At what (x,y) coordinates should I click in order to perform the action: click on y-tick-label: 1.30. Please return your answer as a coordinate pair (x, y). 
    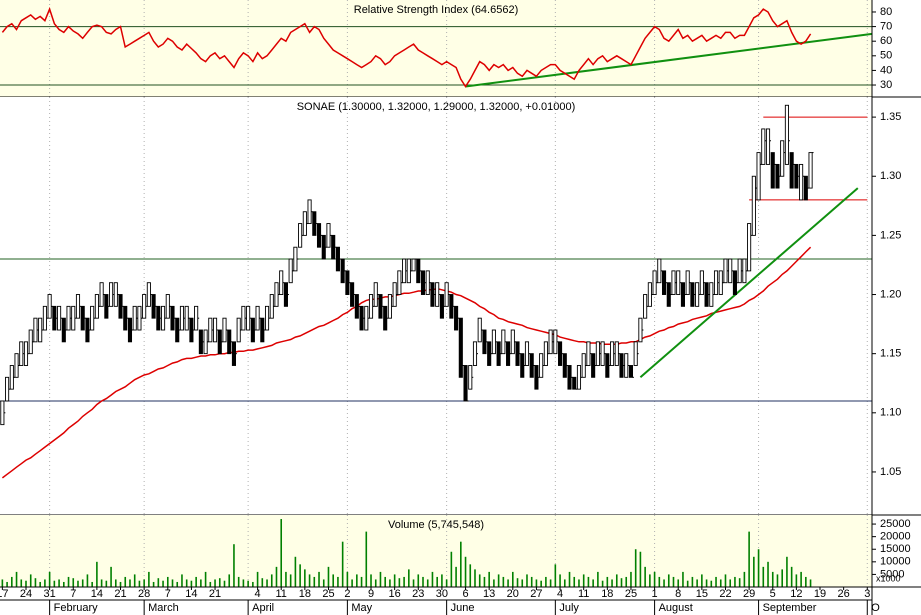
    Looking at the image, I should click on (890, 176).